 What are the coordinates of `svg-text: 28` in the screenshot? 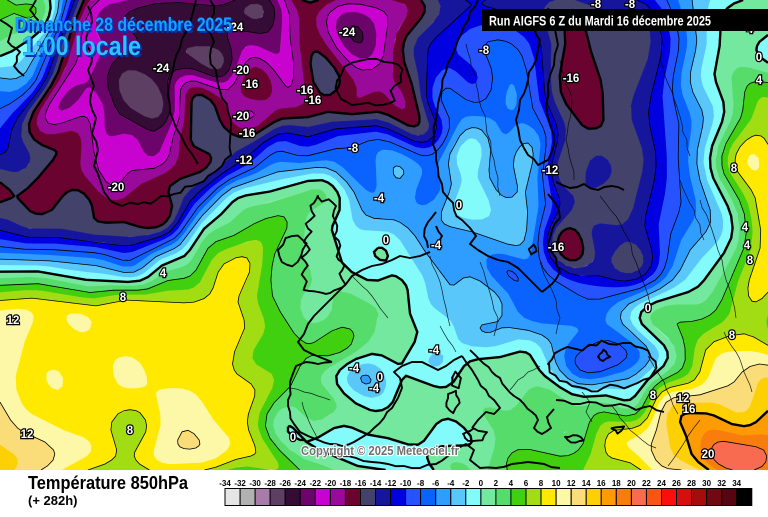 It's located at (691, 483).